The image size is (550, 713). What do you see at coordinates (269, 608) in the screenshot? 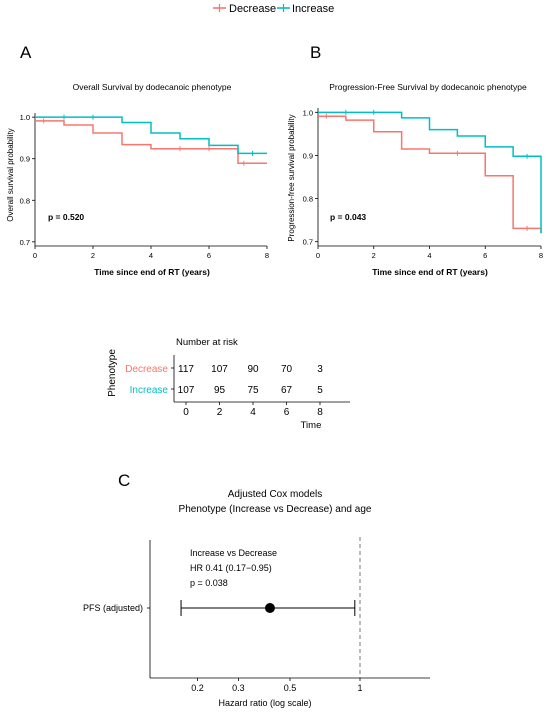
I see `forest-point-estimate` at bounding box center [269, 608].